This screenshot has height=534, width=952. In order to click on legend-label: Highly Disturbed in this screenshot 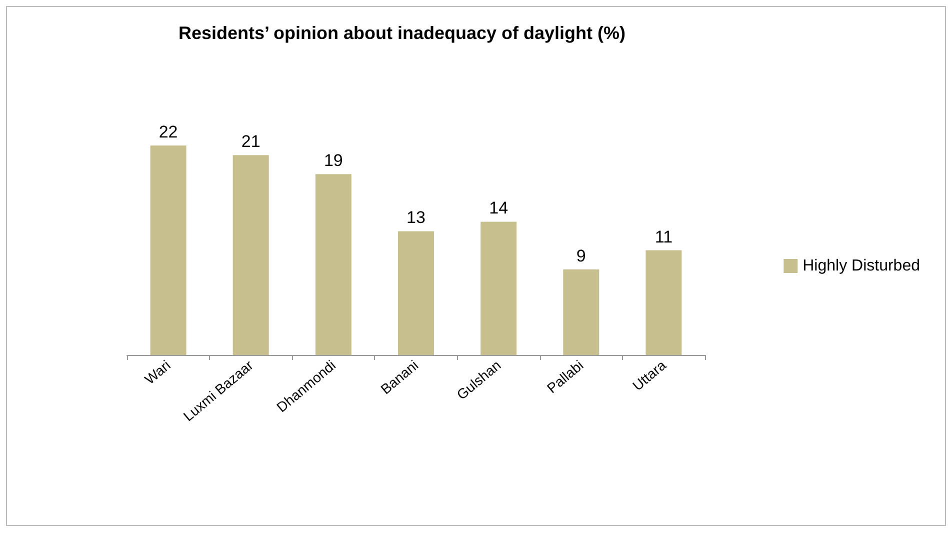, I will do `click(861, 266)`.